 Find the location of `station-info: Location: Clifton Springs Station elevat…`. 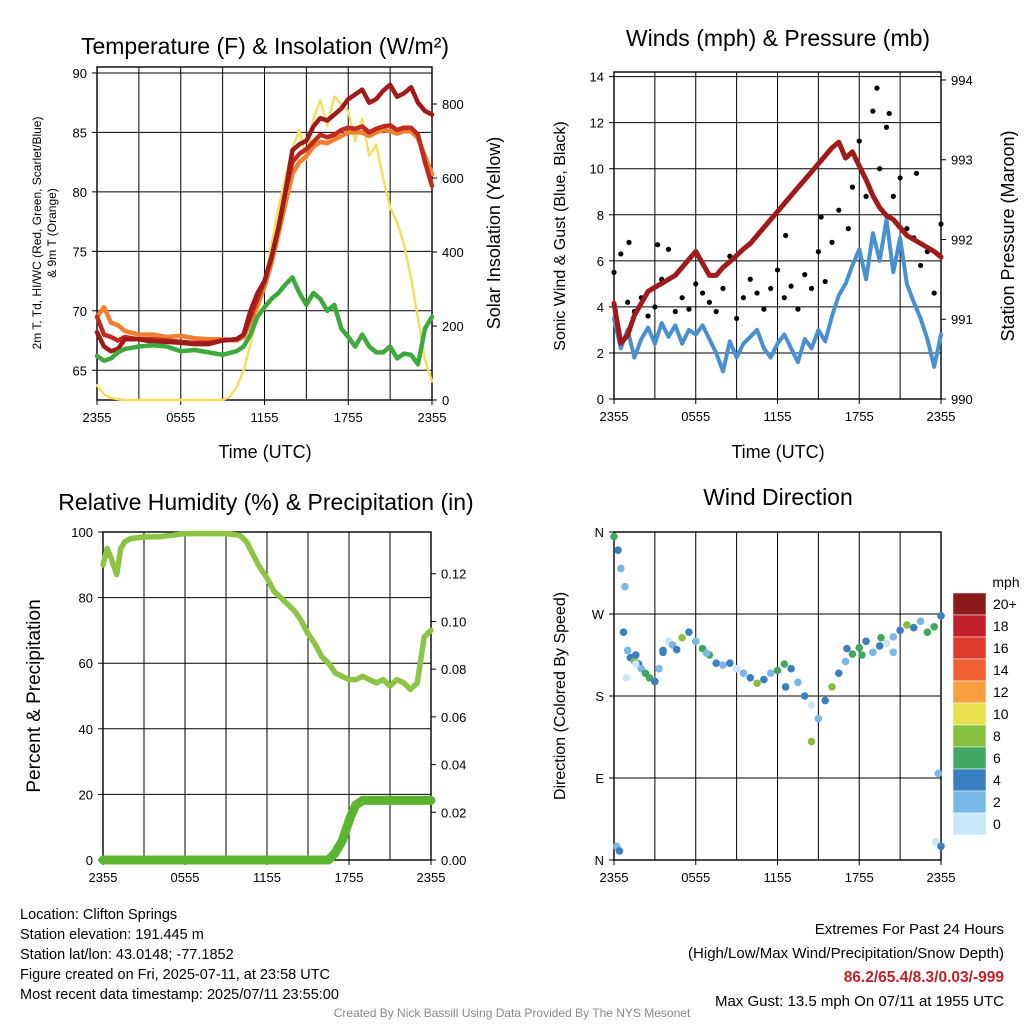

station-info: Location: Clifton Springs Station elevat… is located at coordinates (179, 955).